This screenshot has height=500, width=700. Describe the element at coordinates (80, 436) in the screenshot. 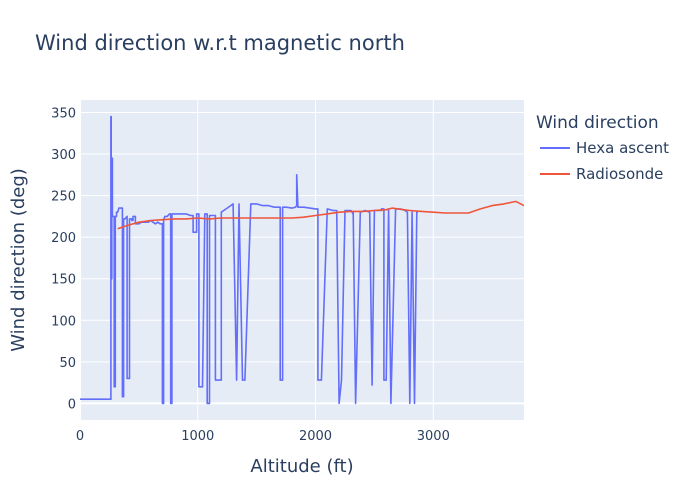

I see `x-tick-label: 0` at that location.